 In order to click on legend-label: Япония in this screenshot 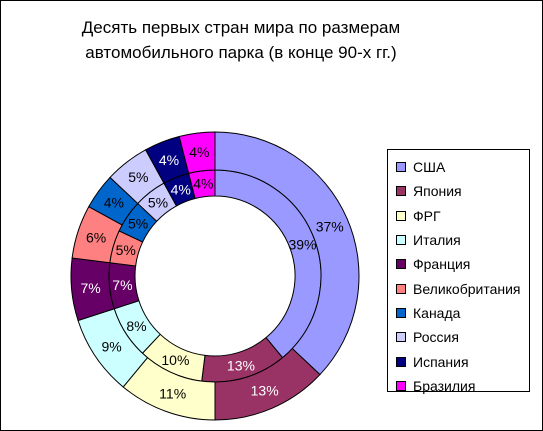, I will do `click(437, 191)`.